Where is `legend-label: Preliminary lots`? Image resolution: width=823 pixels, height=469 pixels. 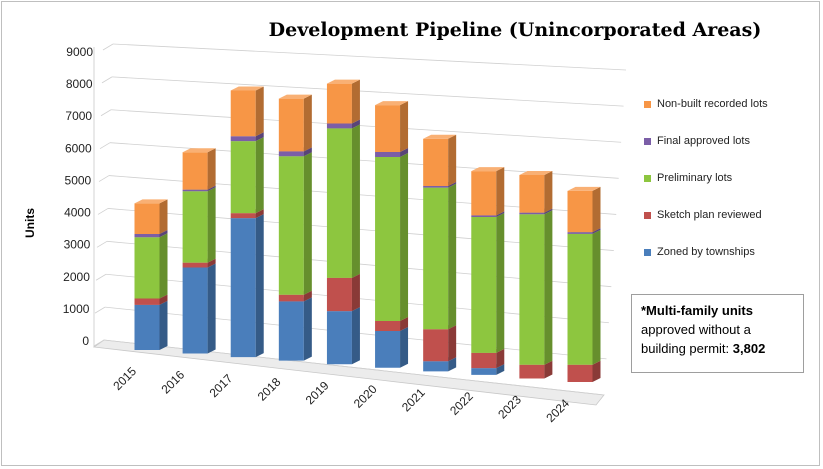 legend-label: Preliminary lots is located at coordinates (695, 178).